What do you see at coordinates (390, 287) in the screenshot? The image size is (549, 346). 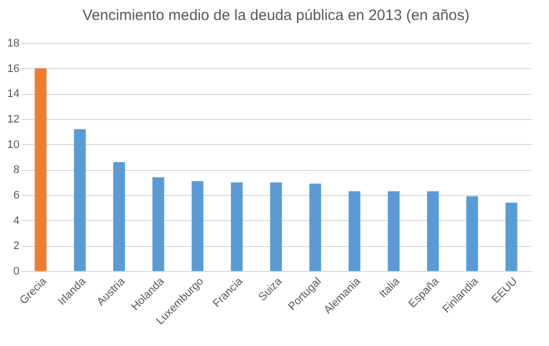 I see `x-tick-label: Italia` at bounding box center [390, 287].